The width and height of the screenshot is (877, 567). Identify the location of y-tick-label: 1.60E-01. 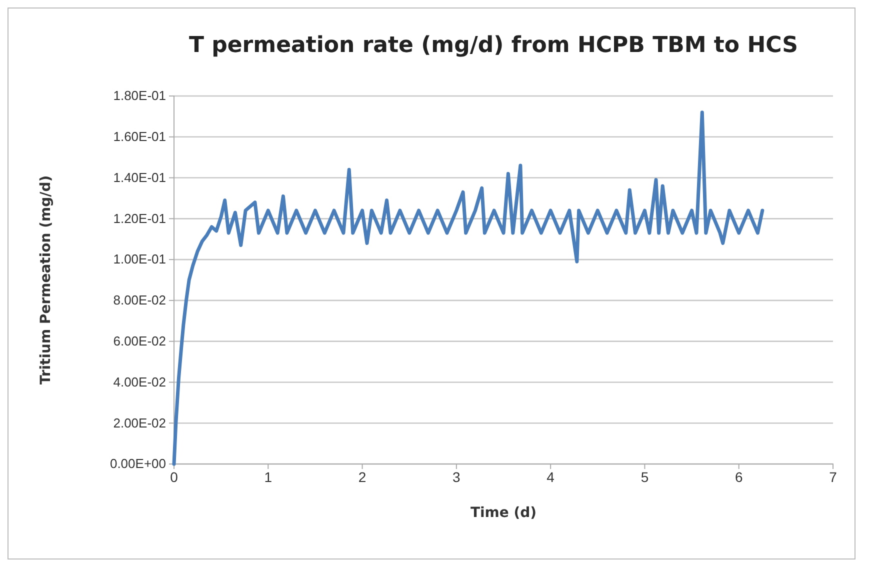
(139, 136).